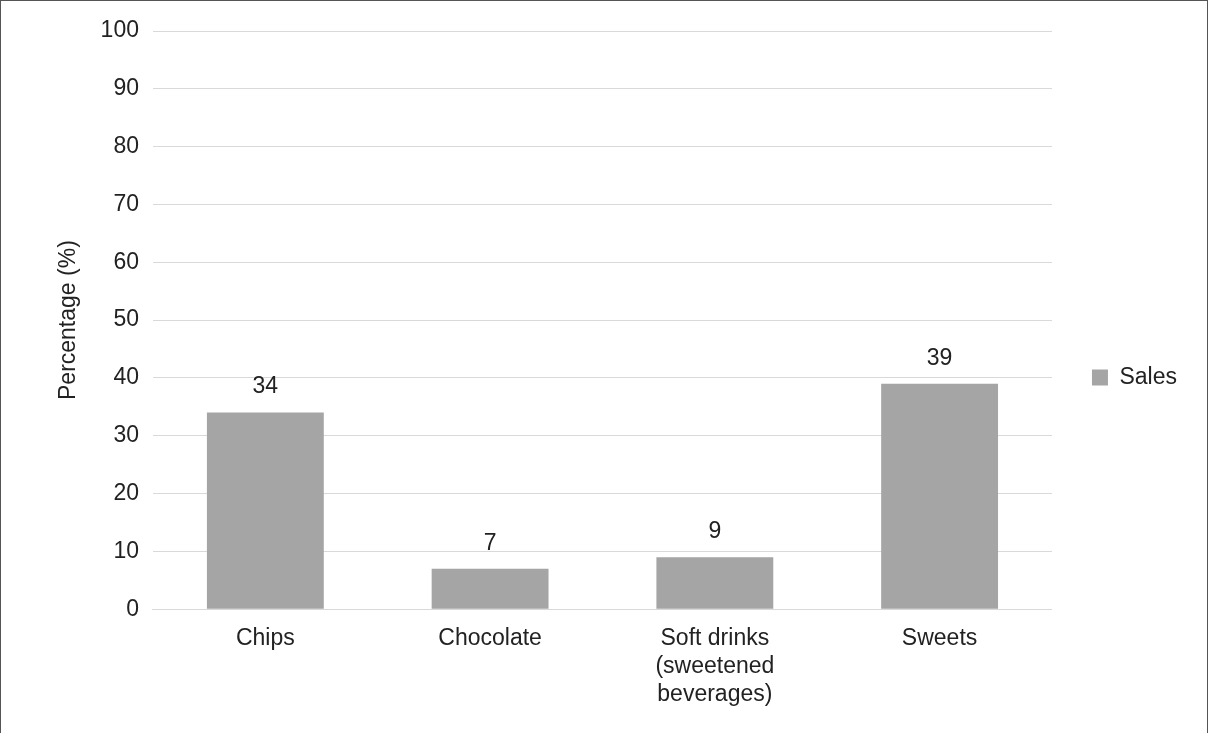  What do you see at coordinates (1148, 375) in the screenshot?
I see `legend-label: Sales` at bounding box center [1148, 375].